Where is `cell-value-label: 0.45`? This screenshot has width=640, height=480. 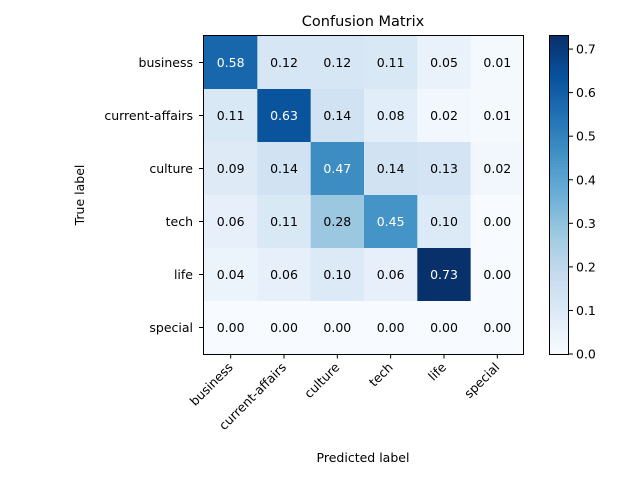 cell-value-label: 0.45 is located at coordinates (391, 221).